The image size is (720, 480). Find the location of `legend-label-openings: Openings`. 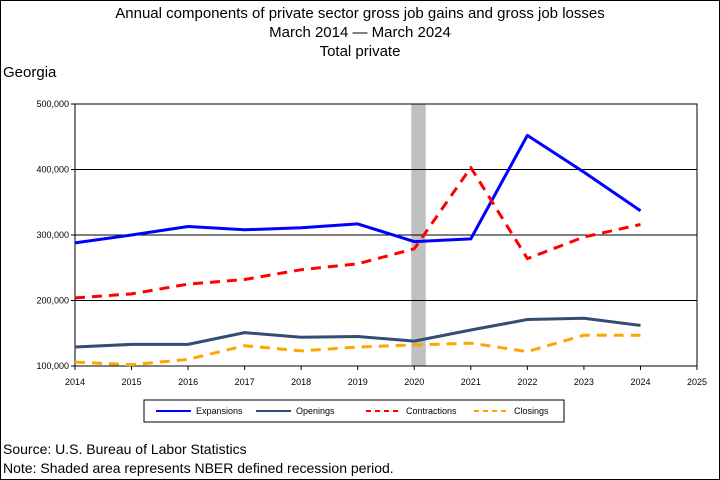

legend-label-openings: Openings is located at coordinates (315, 411).